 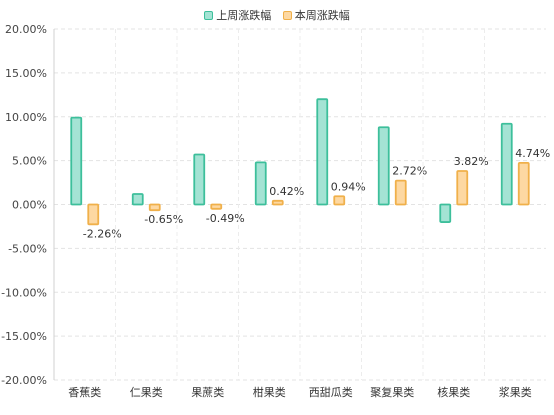 I want to click on y-tick-label: -20.00%, so click(x=24, y=380).